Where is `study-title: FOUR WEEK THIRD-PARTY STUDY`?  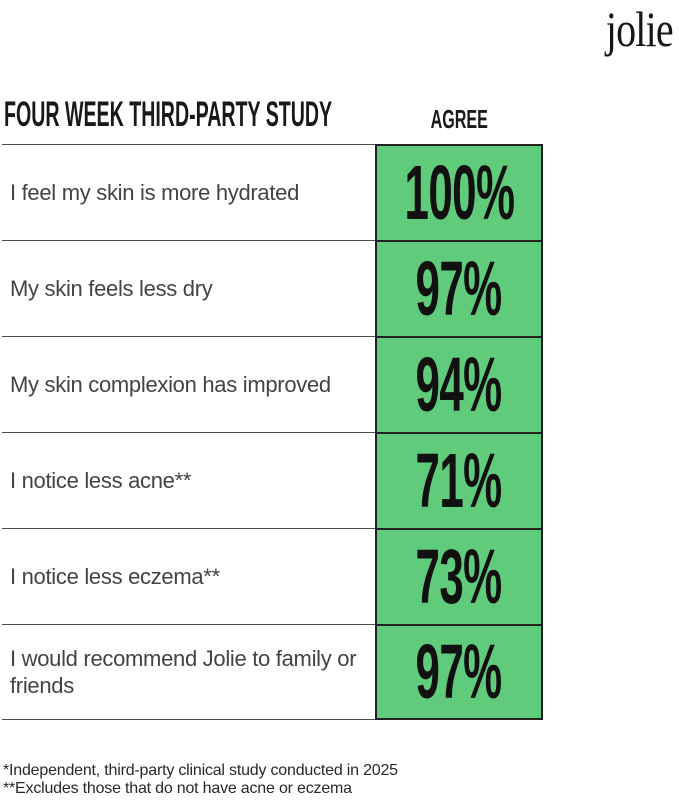
study-title: FOUR WEEK THIRD-PARTY STUDY is located at coordinates (297, 114).